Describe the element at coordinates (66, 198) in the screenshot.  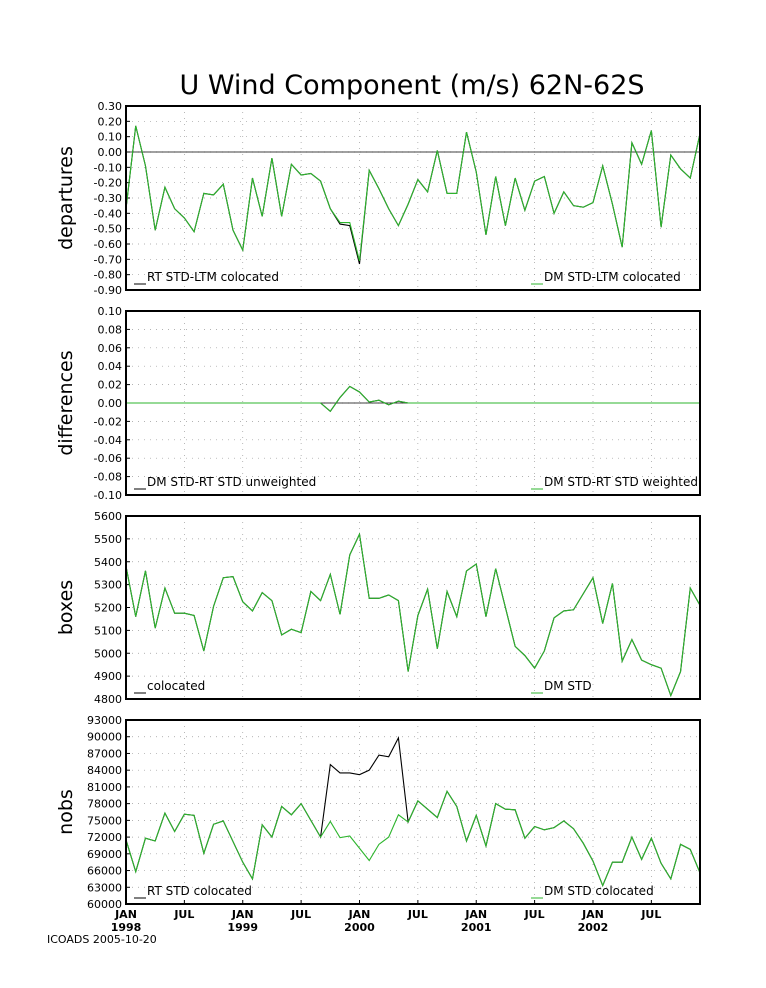
I see `y-axis-label: departures` at that location.